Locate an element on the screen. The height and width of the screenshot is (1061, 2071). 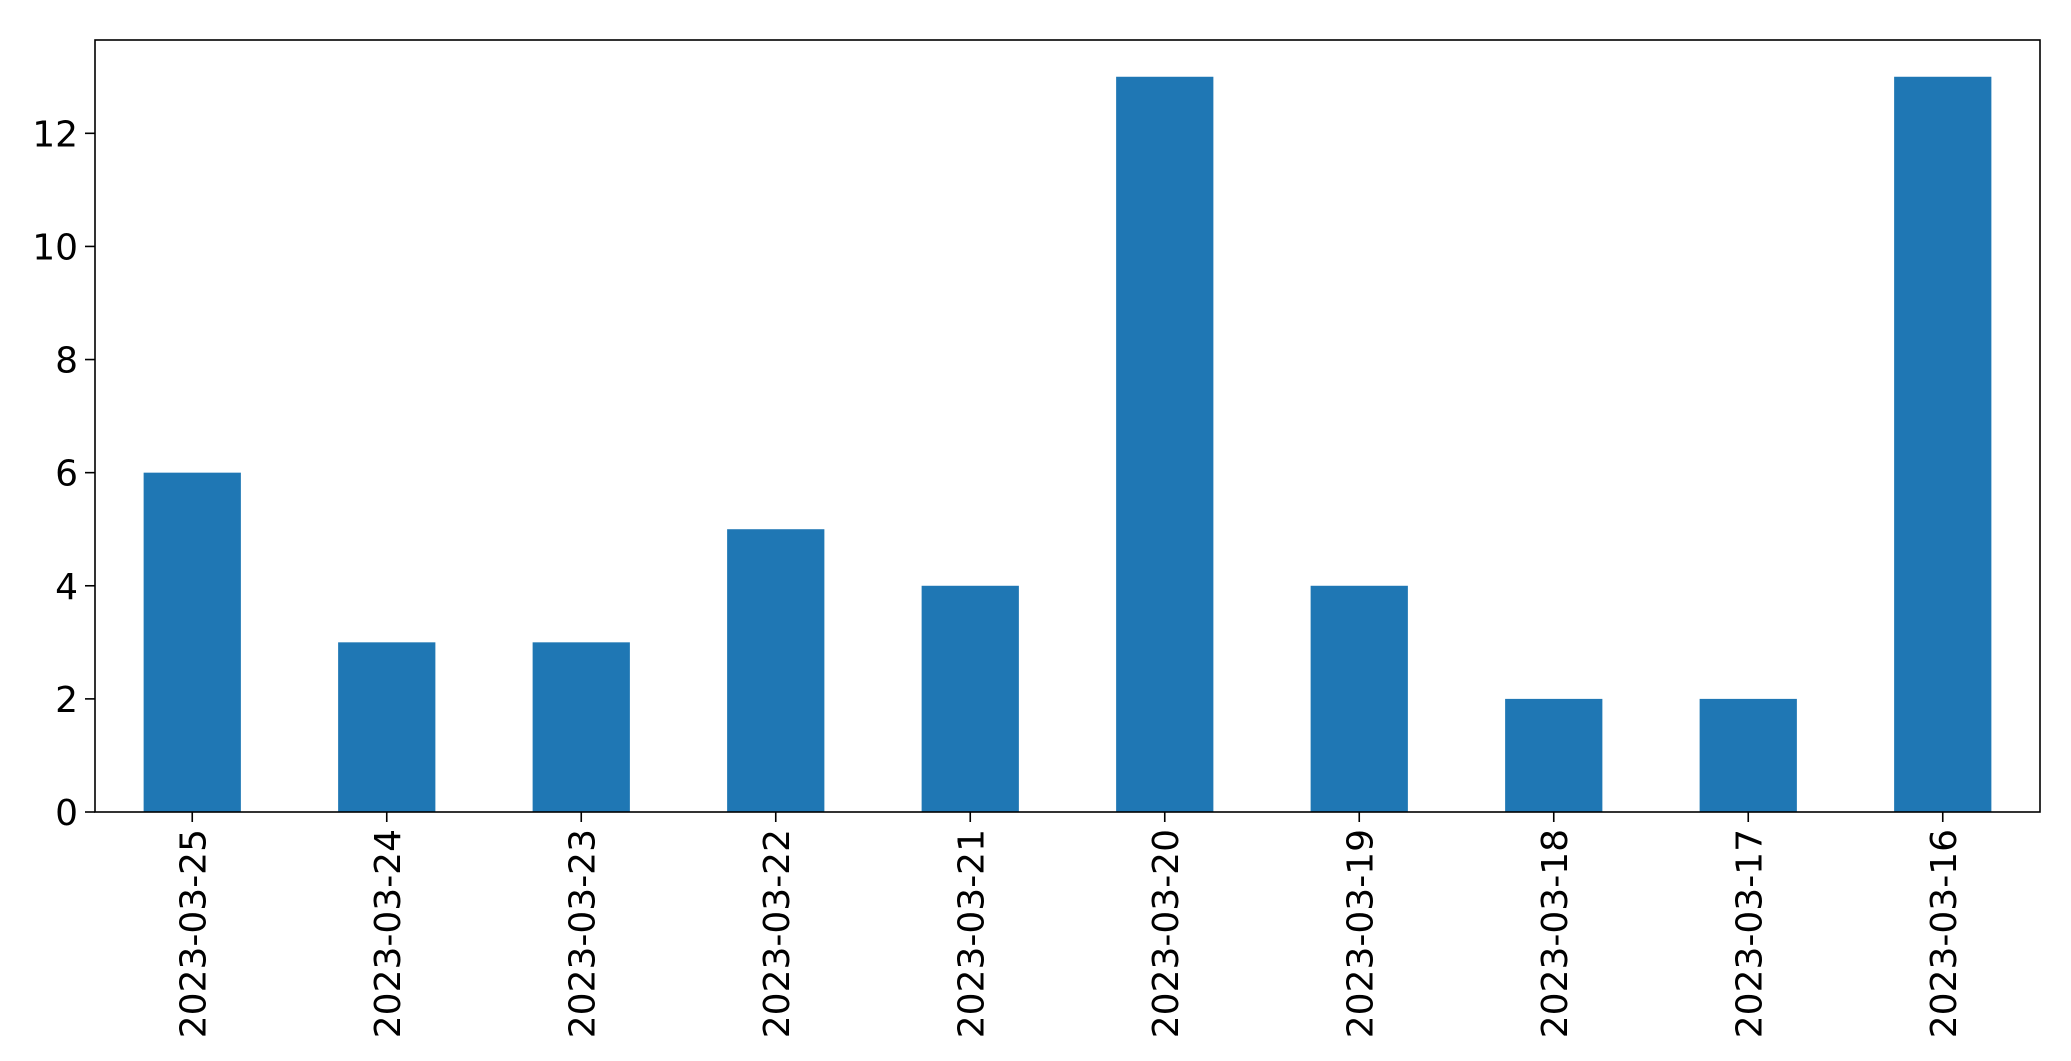
y-tick-label: 2 is located at coordinates (66, 700).